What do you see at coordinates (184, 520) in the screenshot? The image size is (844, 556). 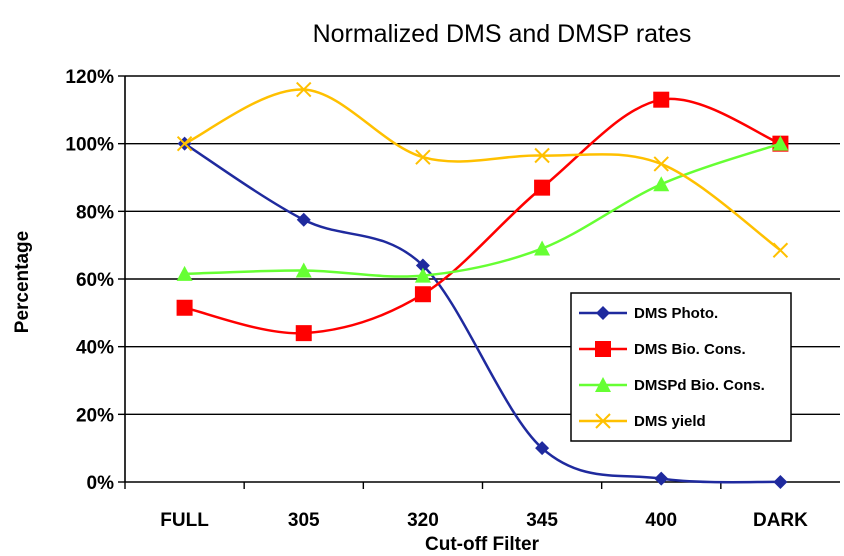 I see `x-tick-label: FULL` at bounding box center [184, 520].